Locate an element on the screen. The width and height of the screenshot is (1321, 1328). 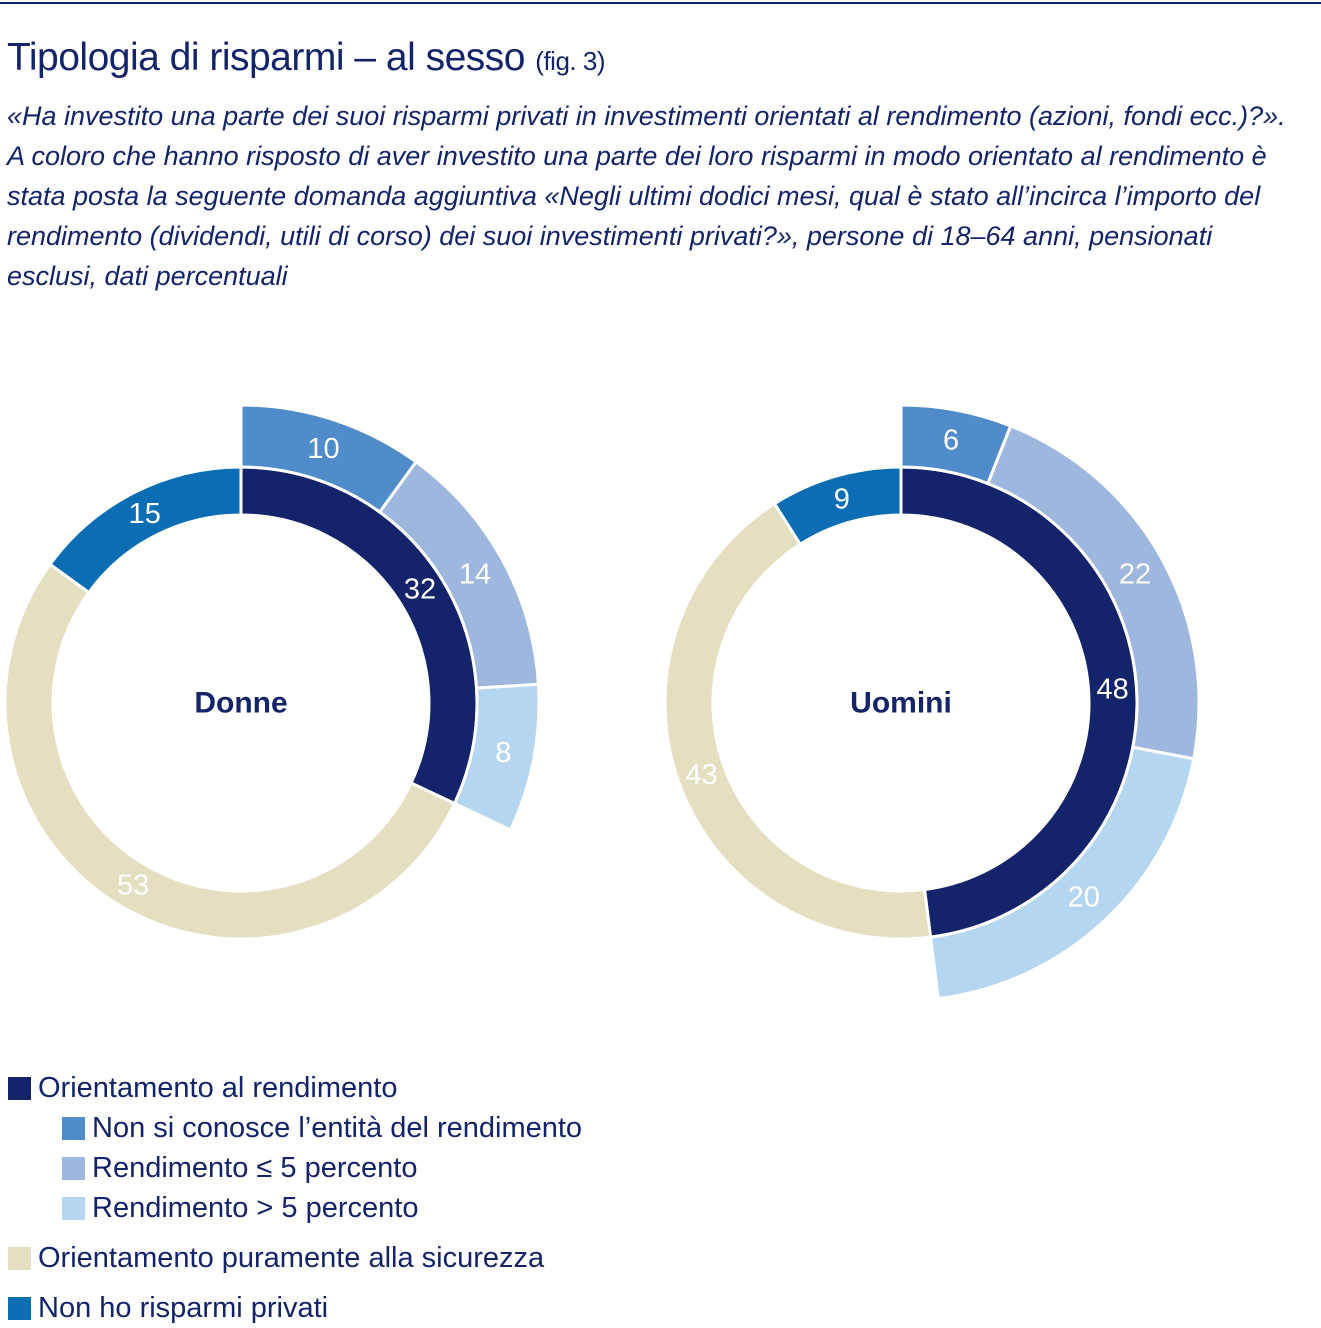
donne-outer-label-nonconosce: 10 is located at coordinates (323, 449).